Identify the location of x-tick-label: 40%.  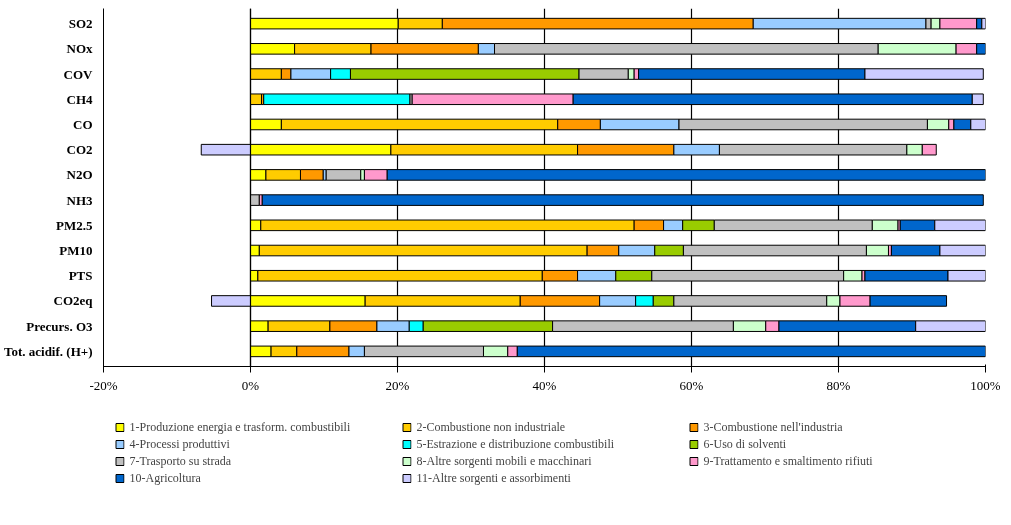
(544, 385).